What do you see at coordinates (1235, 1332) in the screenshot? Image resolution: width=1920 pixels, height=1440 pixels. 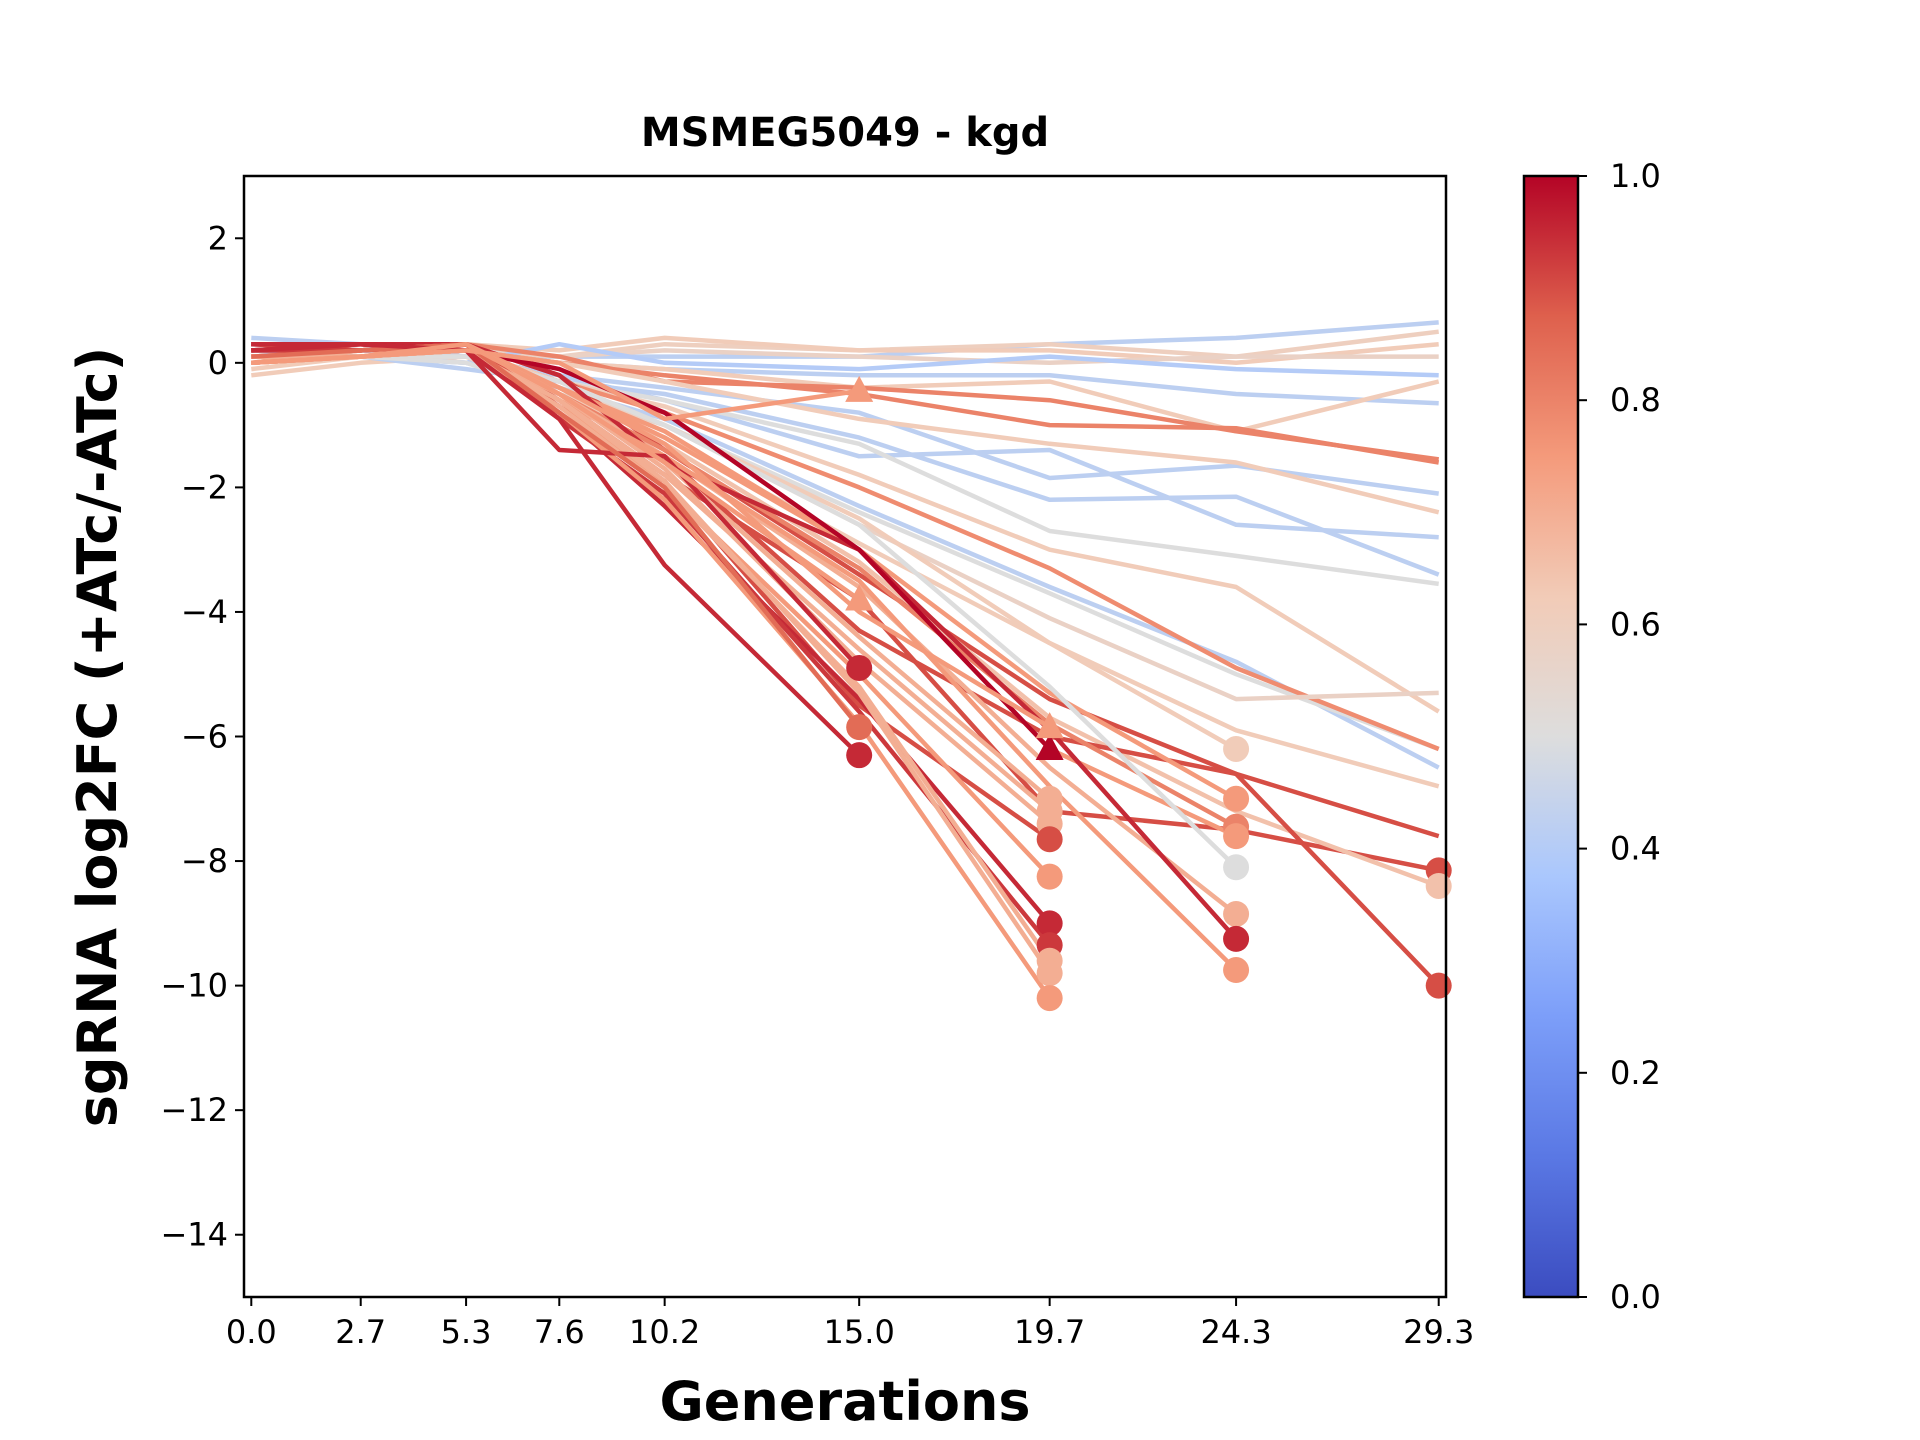 I see `x-tick-label: 24.3` at bounding box center [1235, 1332].